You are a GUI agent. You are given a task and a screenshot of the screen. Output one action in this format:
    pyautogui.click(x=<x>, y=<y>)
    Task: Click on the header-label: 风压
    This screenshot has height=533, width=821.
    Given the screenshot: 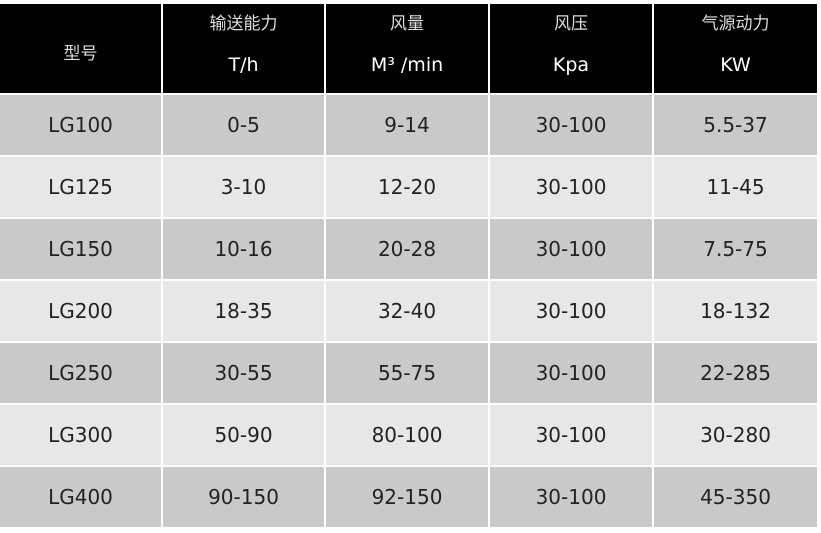 What is the action you would take?
    pyautogui.click(x=571, y=24)
    